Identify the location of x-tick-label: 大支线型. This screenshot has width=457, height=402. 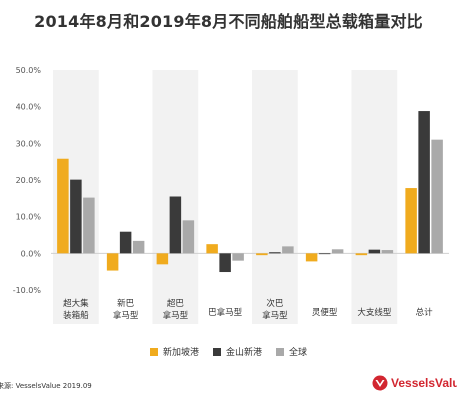
(374, 312).